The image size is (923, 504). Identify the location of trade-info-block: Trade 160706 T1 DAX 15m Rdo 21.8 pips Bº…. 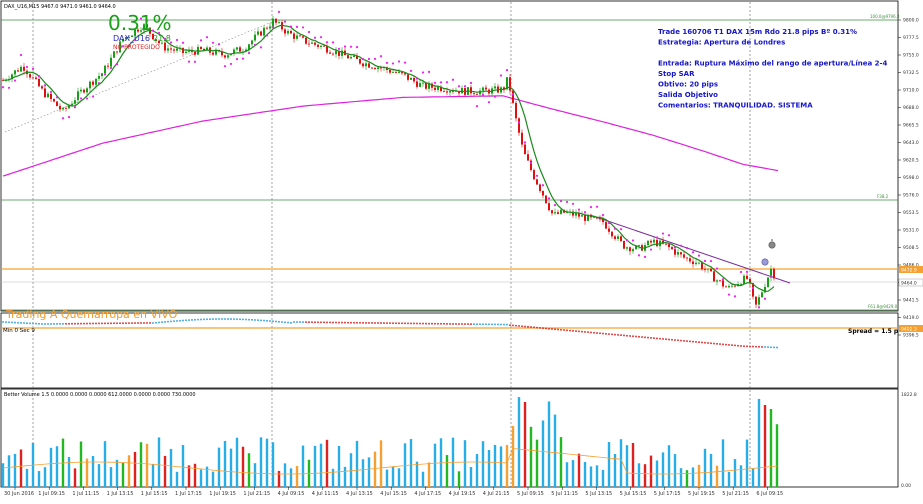
(772, 69).